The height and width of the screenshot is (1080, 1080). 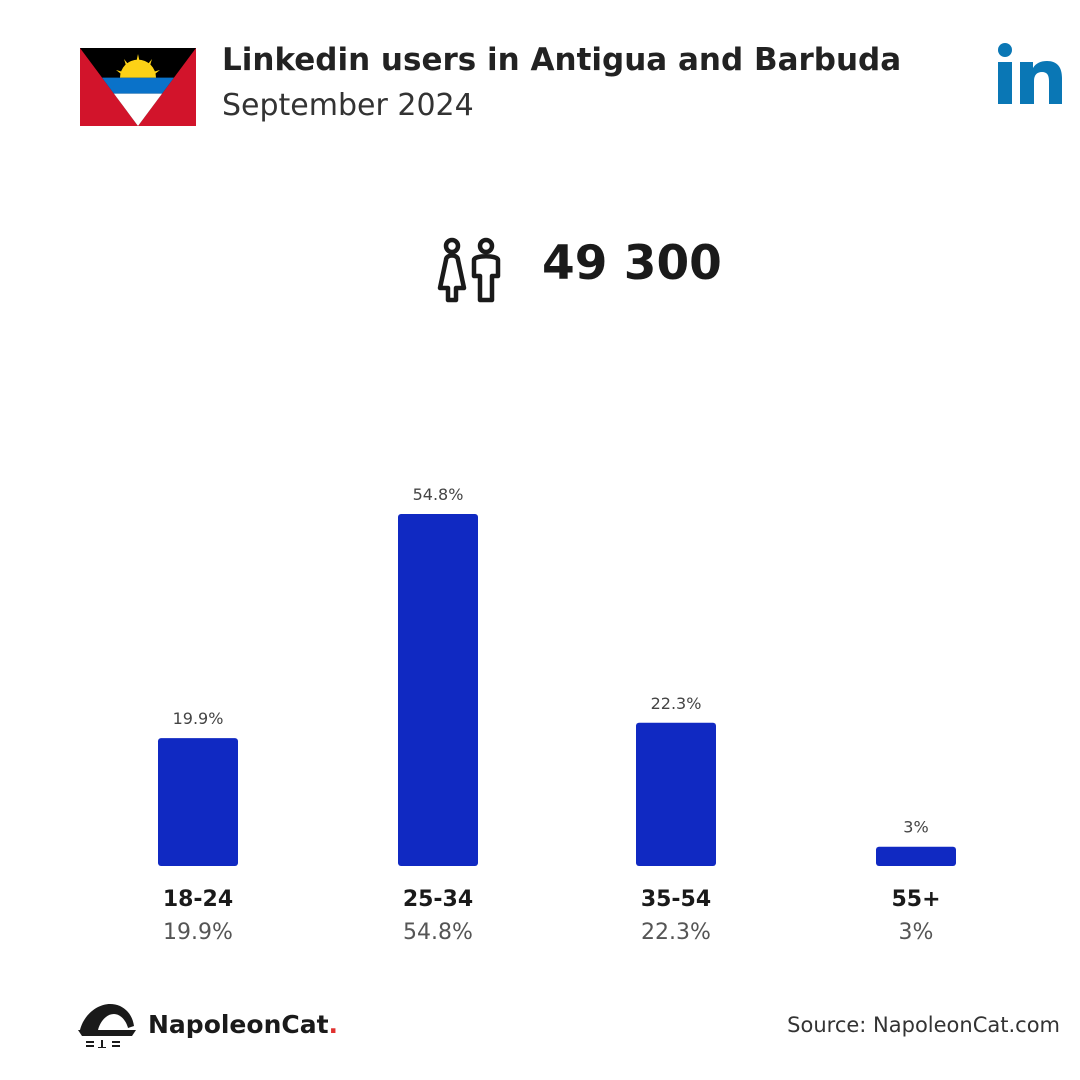 What do you see at coordinates (916, 932) in the screenshot?
I see `category-percent-label: 3%` at bounding box center [916, 932].